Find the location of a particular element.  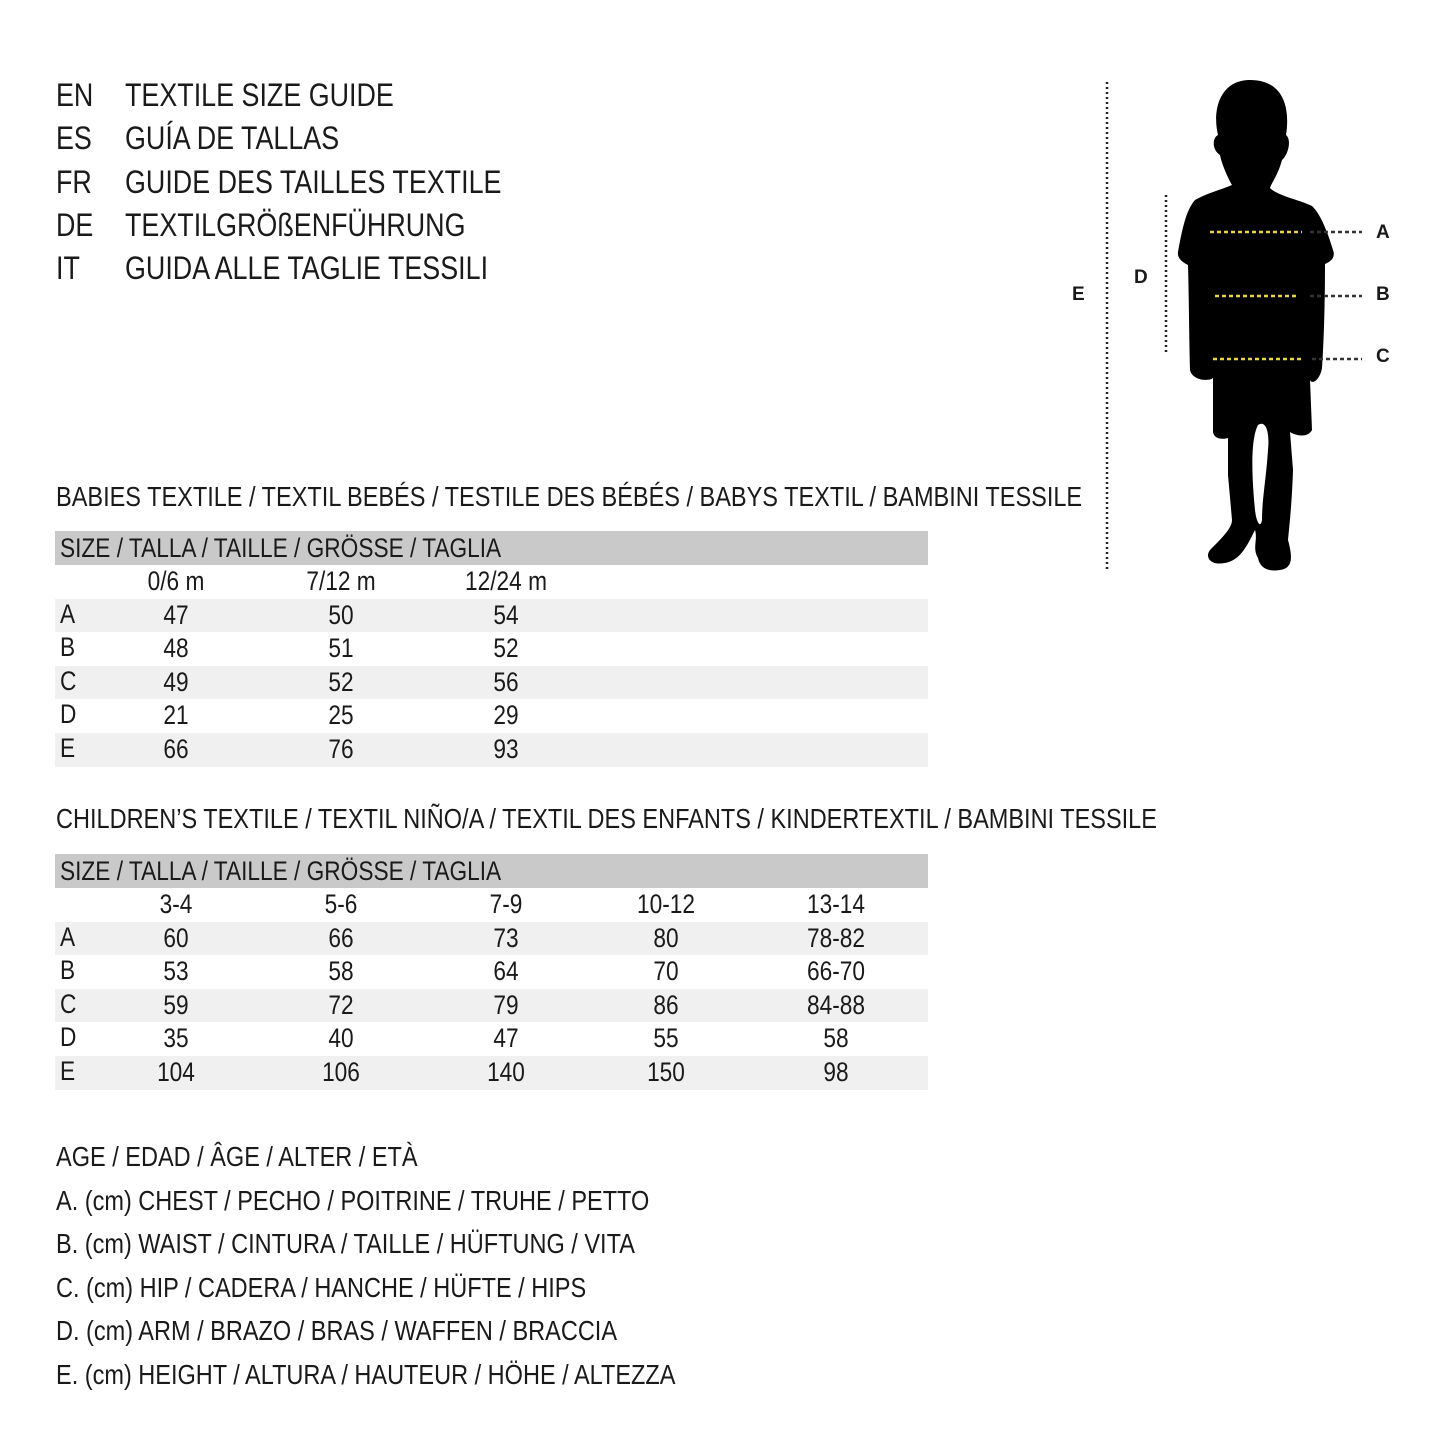

table-cell: 60 is located at coordinates (176, 937).